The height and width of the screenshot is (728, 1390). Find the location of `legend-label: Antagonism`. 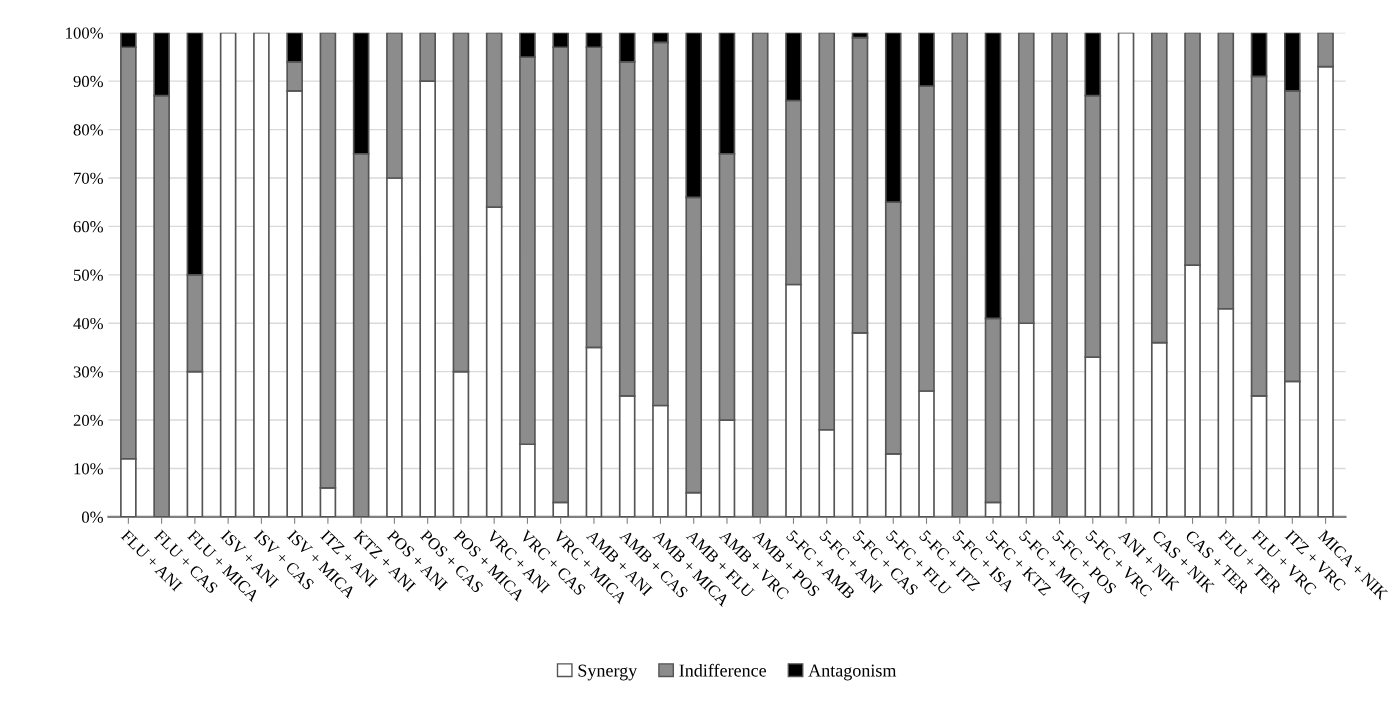

legend-label: Antagonism is located at coordinates (852, 672).